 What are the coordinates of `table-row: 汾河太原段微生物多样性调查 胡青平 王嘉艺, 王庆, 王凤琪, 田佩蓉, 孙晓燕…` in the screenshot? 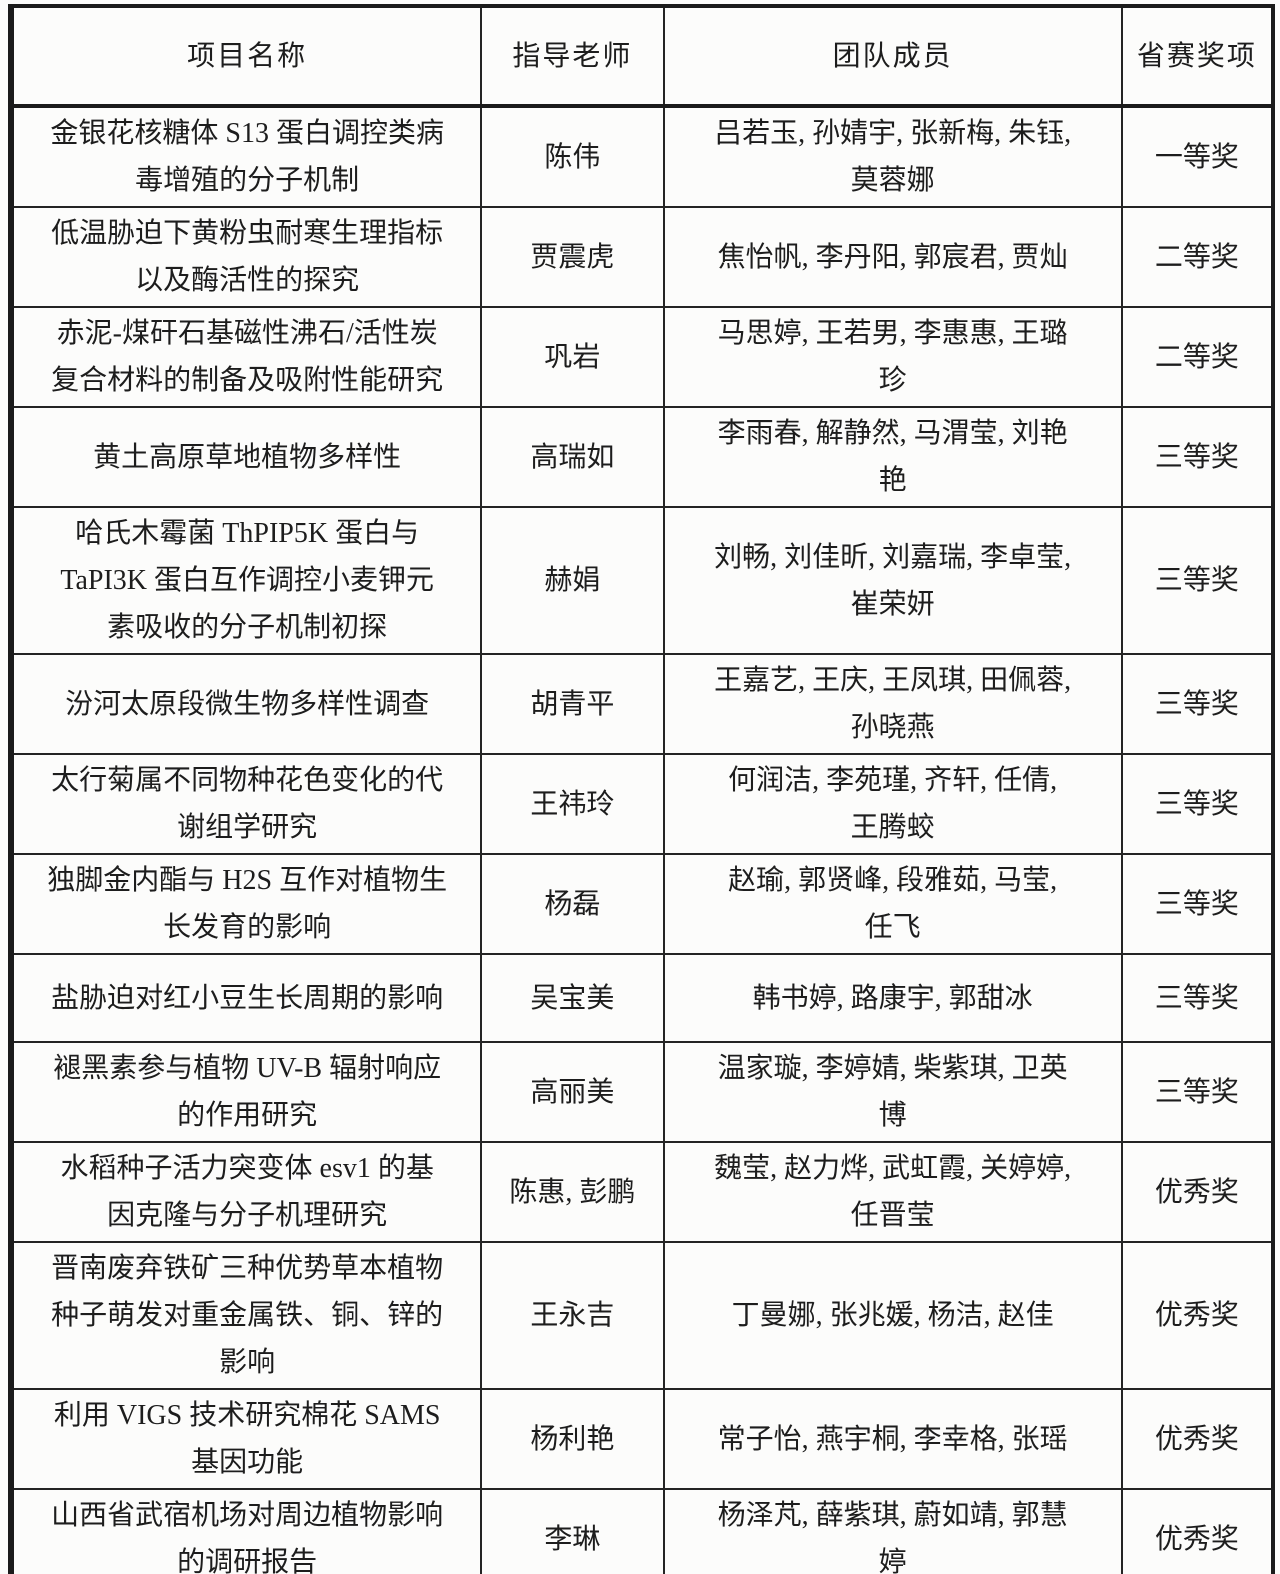 It's located at (642, 704).